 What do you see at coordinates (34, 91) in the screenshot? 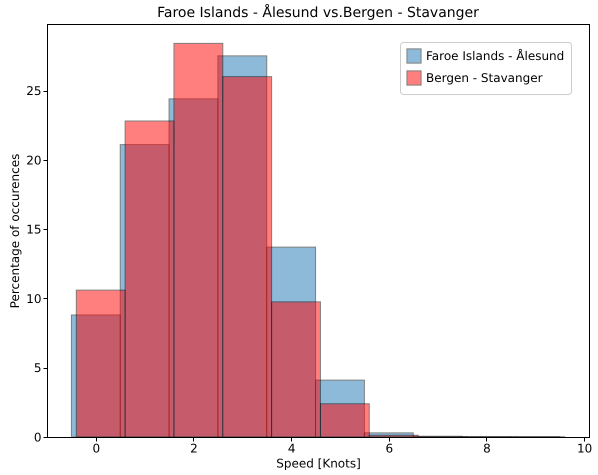
I see `y-tick-label: 25` at bounding box center [34, 91].